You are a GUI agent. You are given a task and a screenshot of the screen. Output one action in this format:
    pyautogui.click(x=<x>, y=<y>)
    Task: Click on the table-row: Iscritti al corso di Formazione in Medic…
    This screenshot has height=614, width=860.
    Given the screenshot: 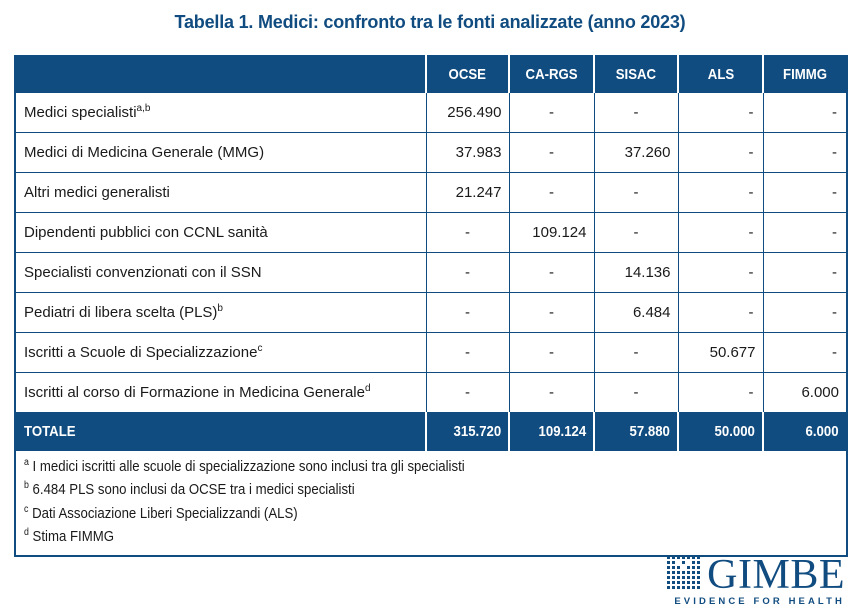 What is the action you would take?
    pyautogui.click(x=431, y=392)
    